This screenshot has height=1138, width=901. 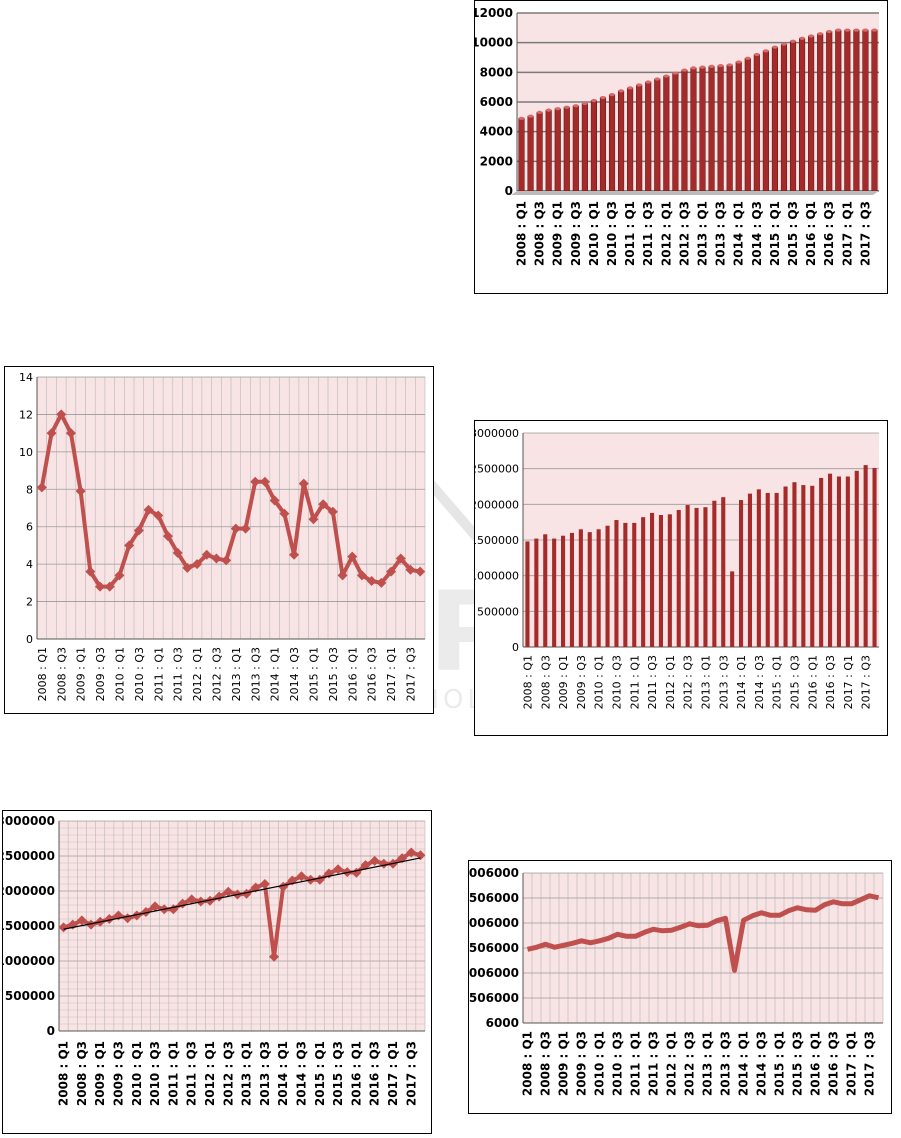 What do you see at coordinates (29, 821) in the screenshot?
I see `chart-d-y-tick-label: 3000000` at bounding box center [29, 821].